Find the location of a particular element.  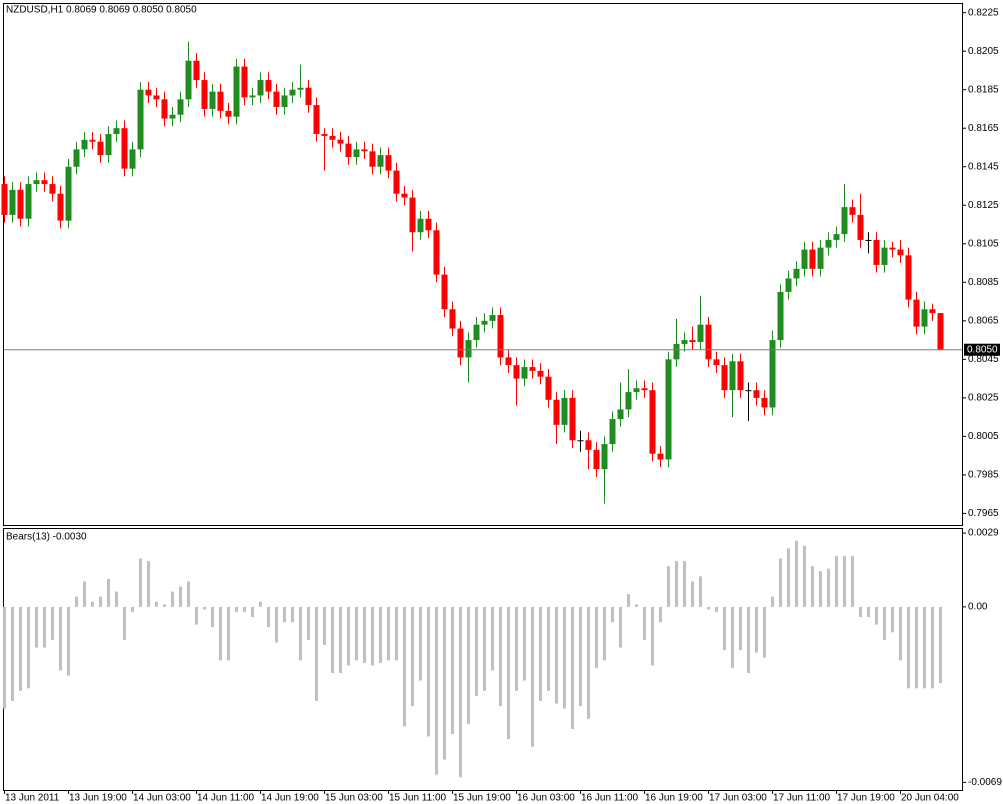

y-tick-label: 0.8225 is located at coordinates (983, 12).